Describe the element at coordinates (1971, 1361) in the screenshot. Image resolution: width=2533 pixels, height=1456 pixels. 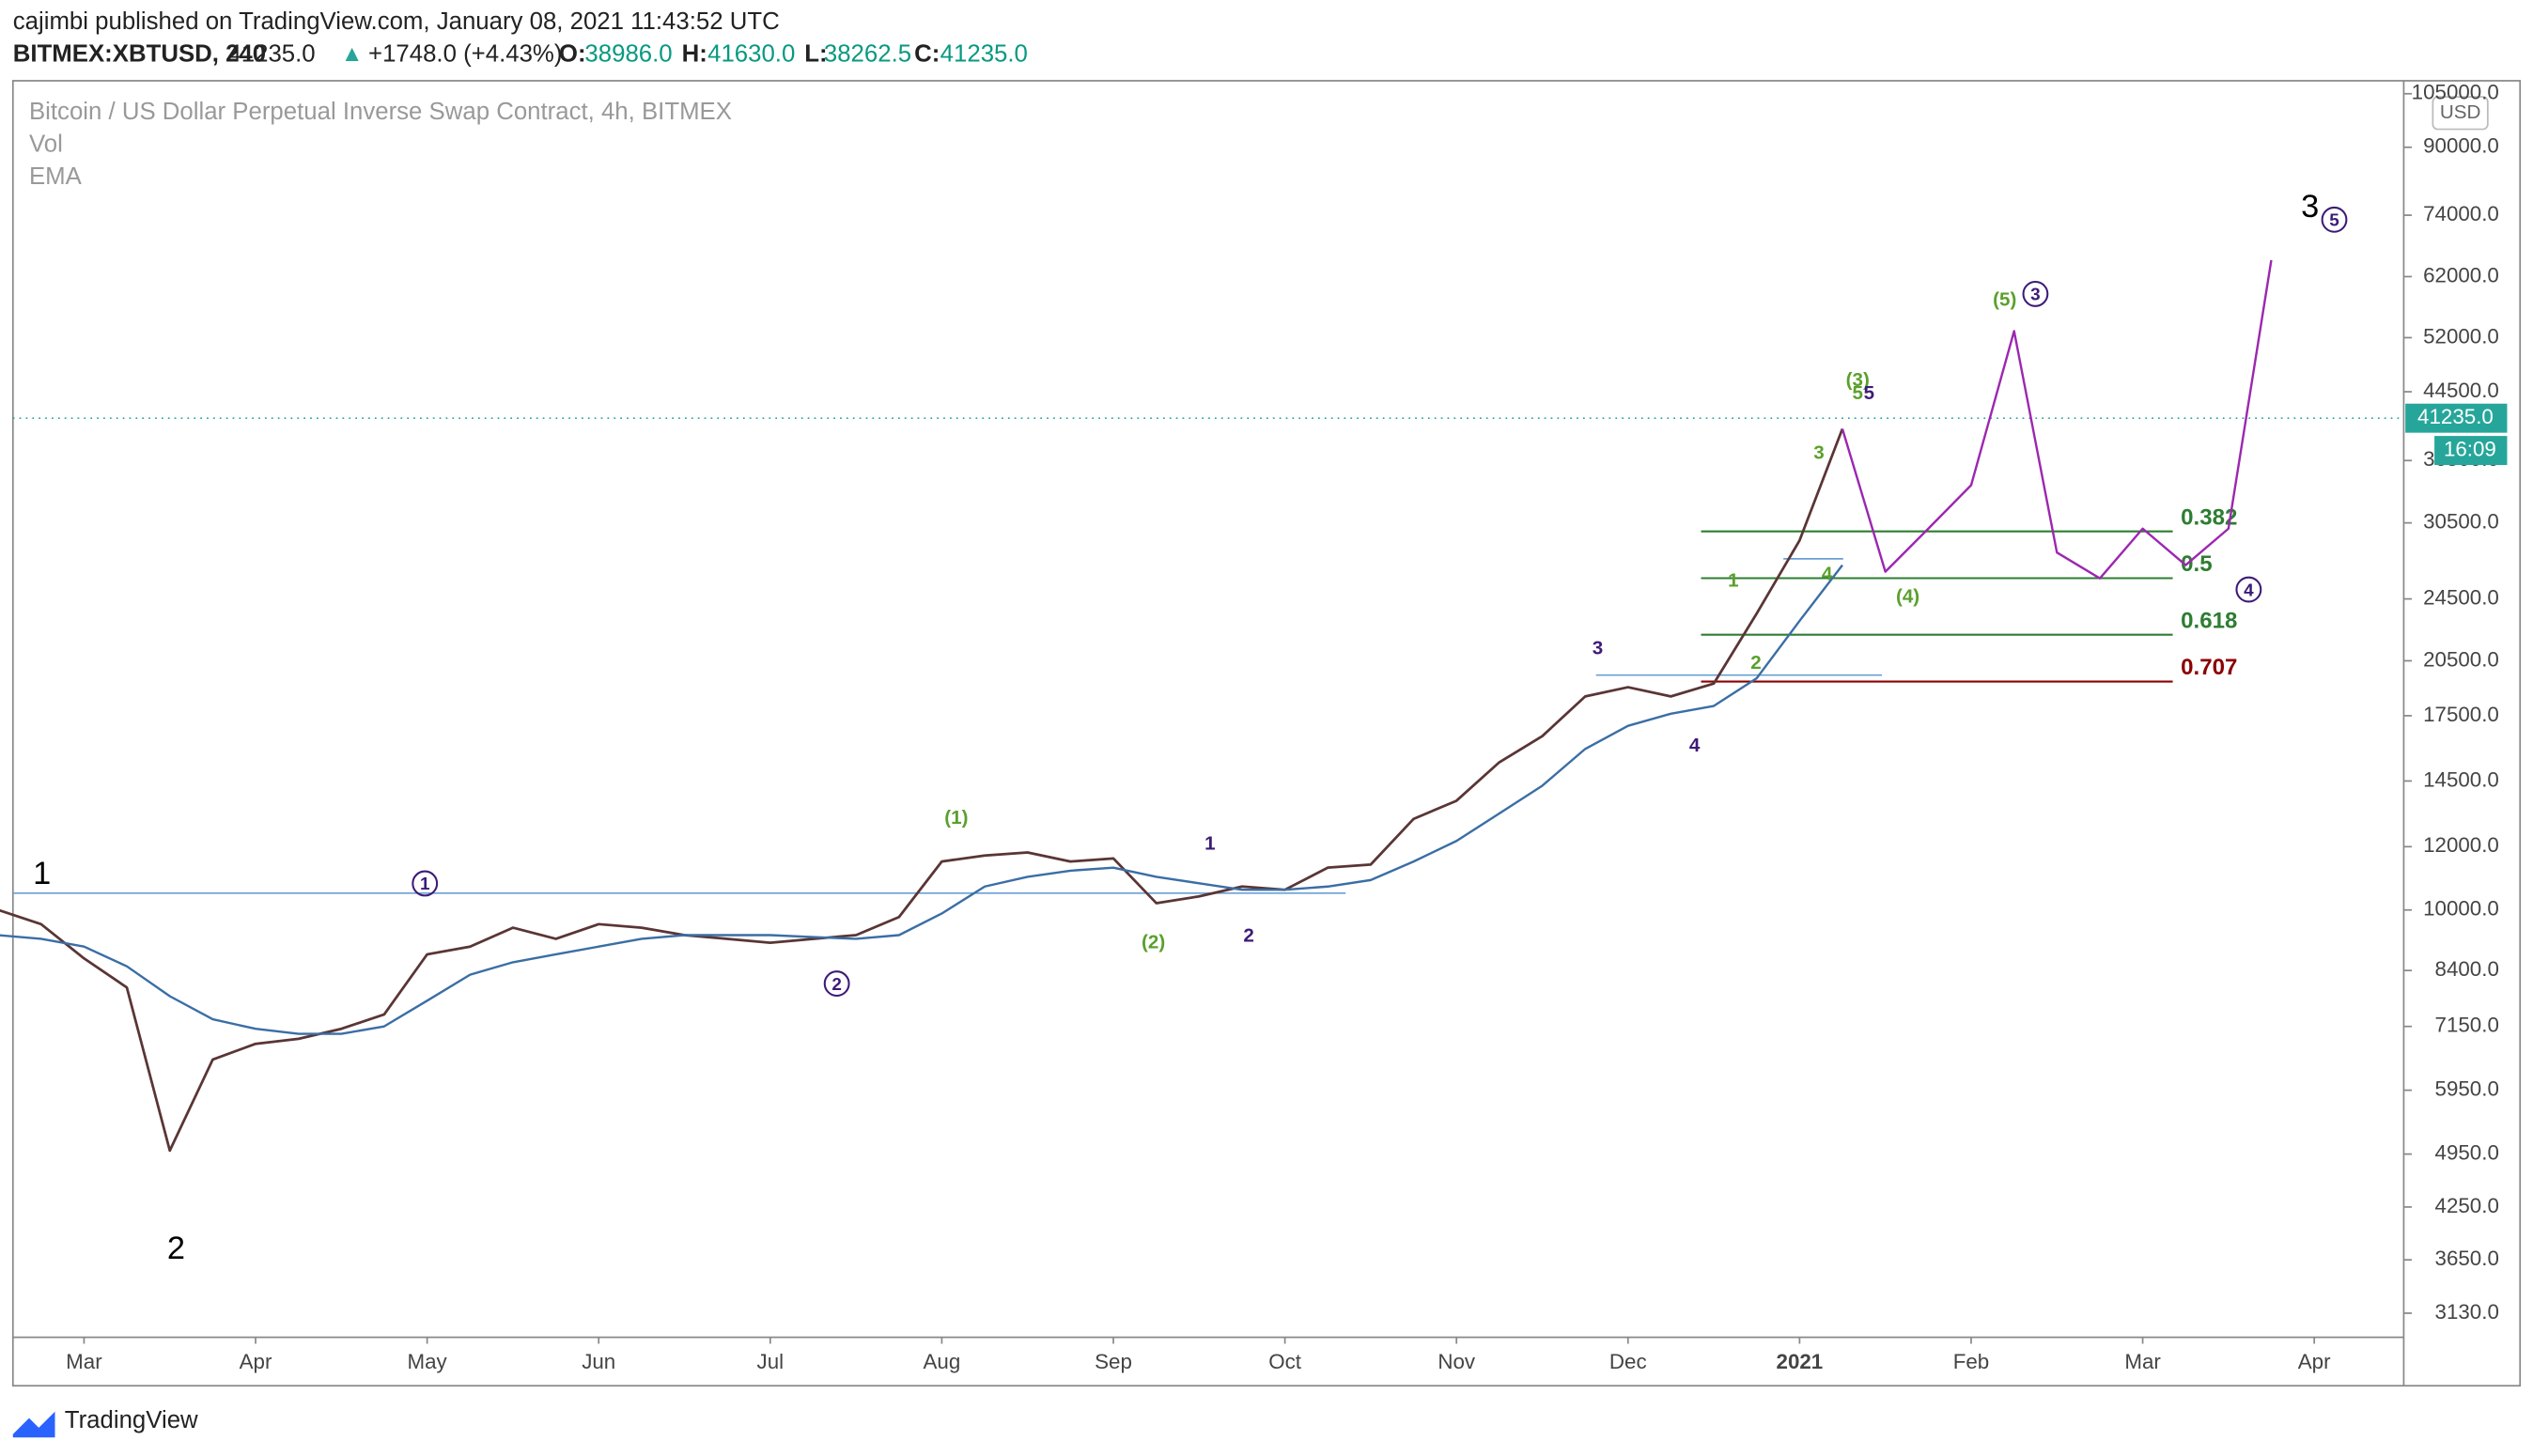
I see `x-tick-label: Feb` at that location.